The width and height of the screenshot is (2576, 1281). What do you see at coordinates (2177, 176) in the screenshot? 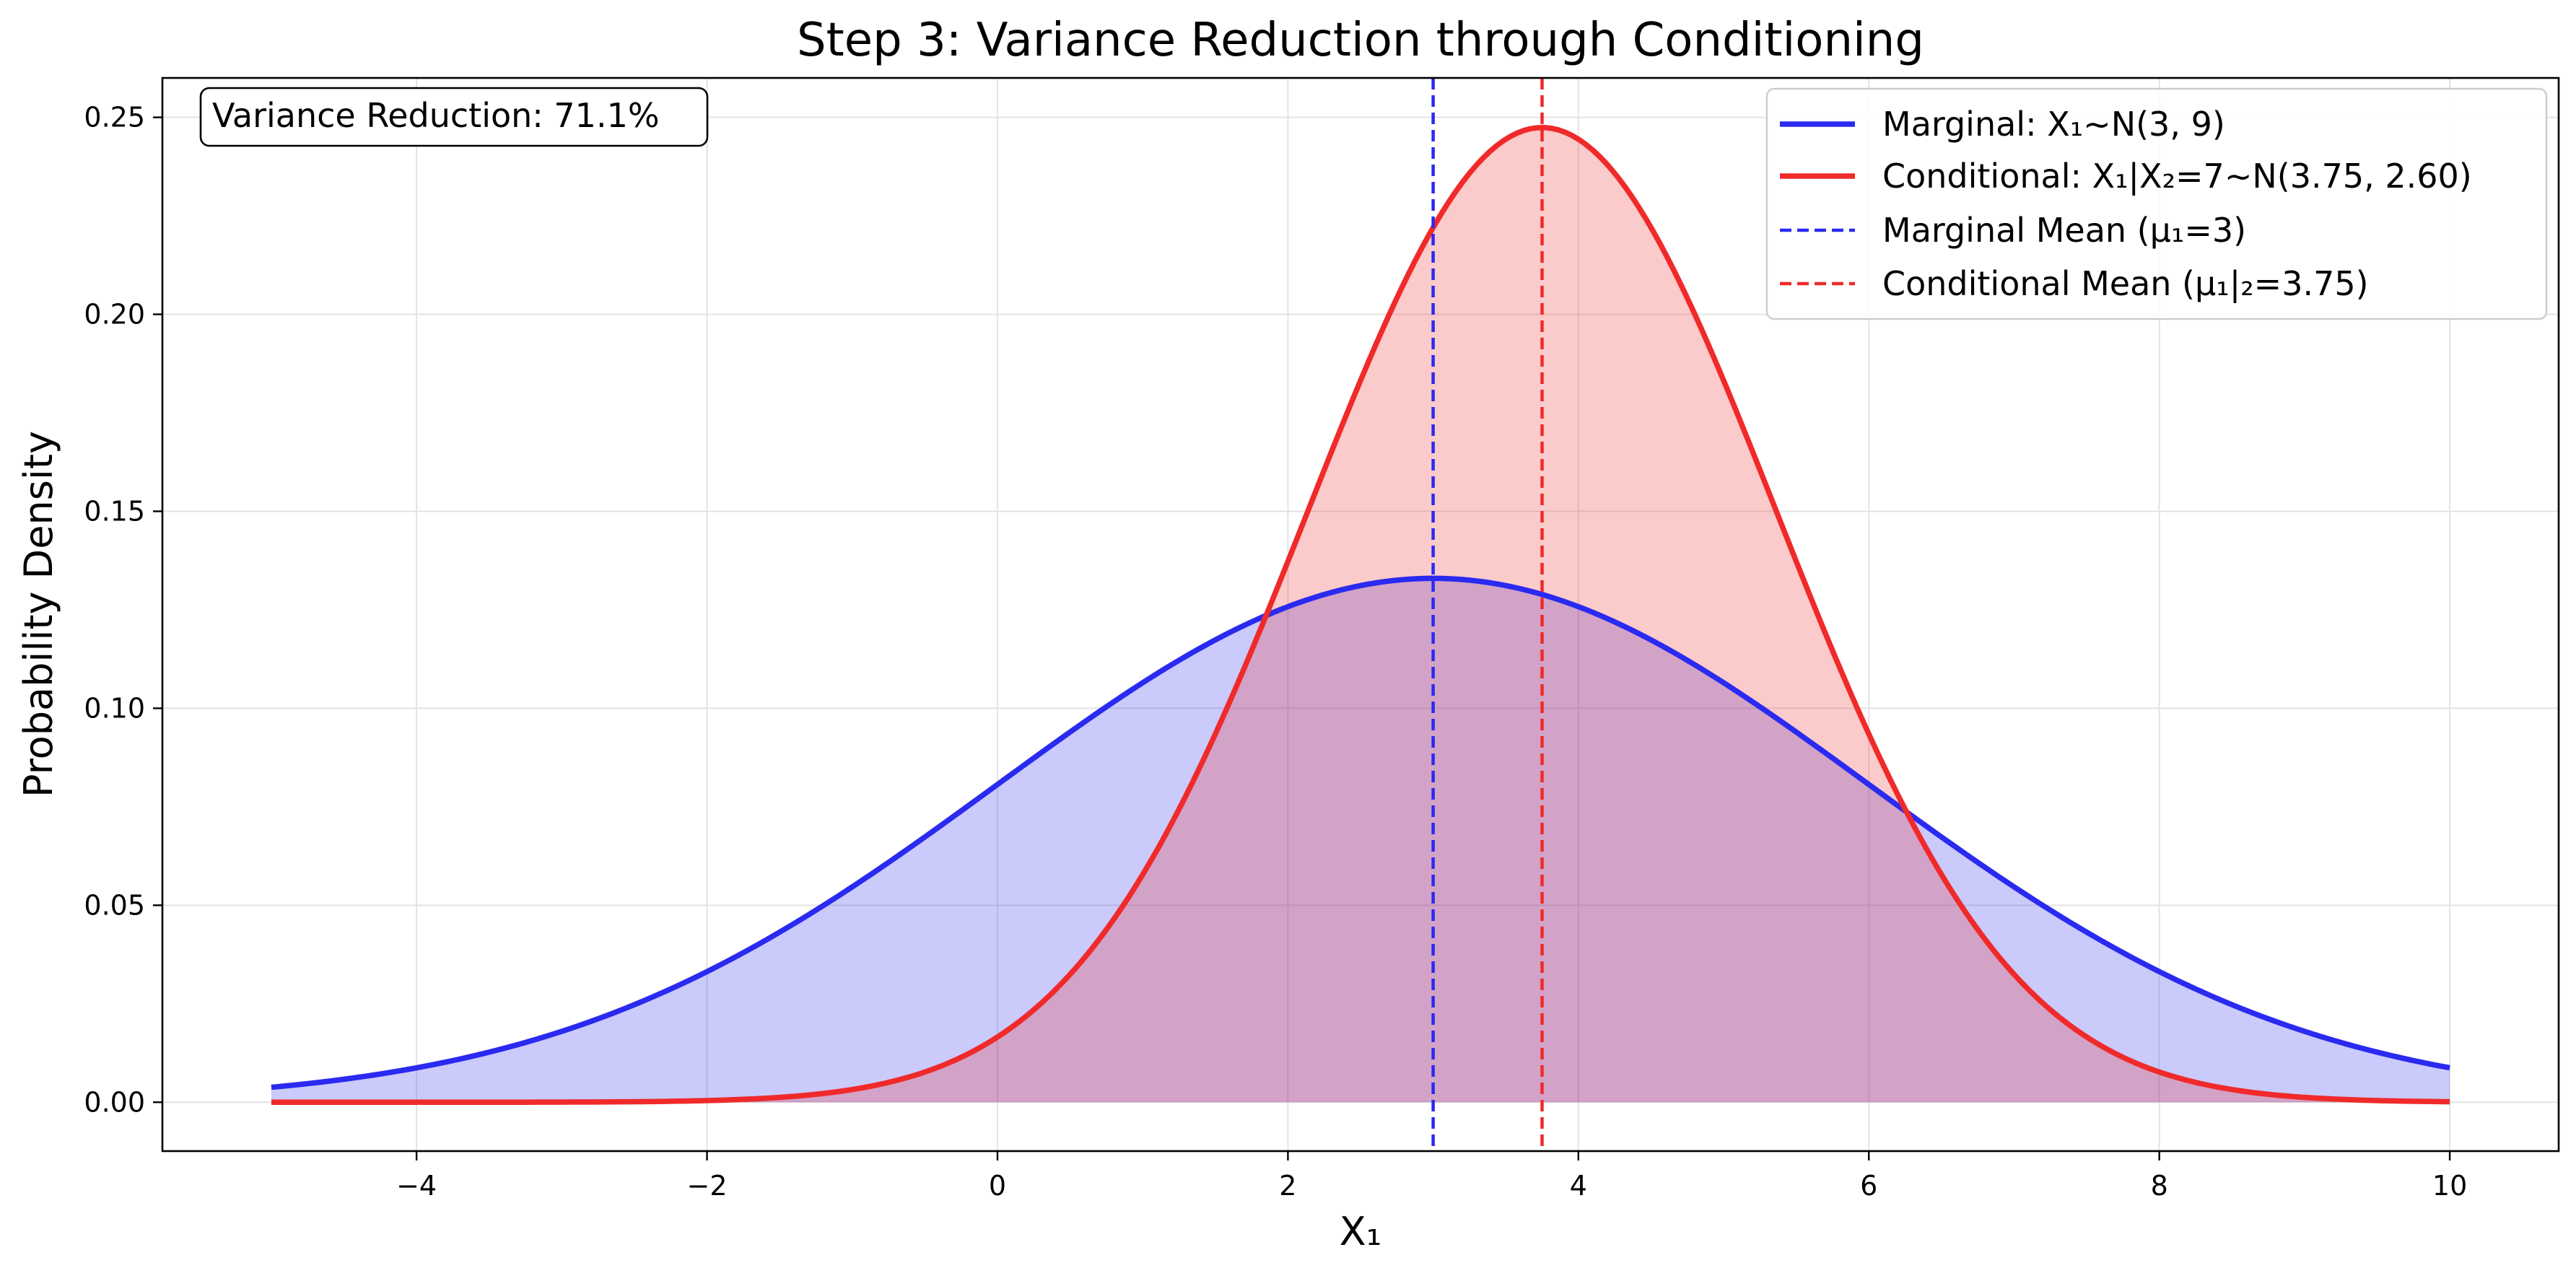
I see `legend-label-conditional: Conditional: X₁|X₂=7~N(3.75, 2.60)` at bounding box center [2177, 176].